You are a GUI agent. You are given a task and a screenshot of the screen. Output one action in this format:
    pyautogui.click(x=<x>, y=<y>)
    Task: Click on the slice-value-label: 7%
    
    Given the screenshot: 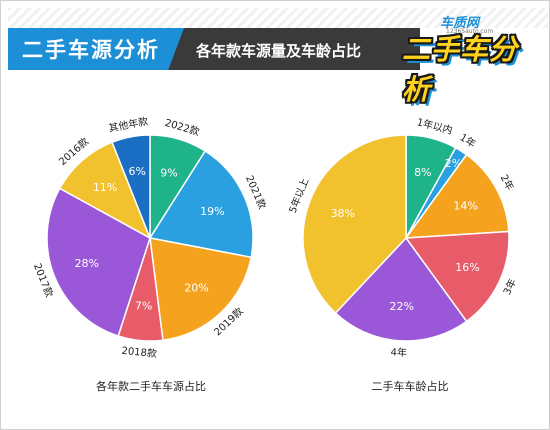 What is the action you would take?
    pyautogui.click(x=143, y=306)
    